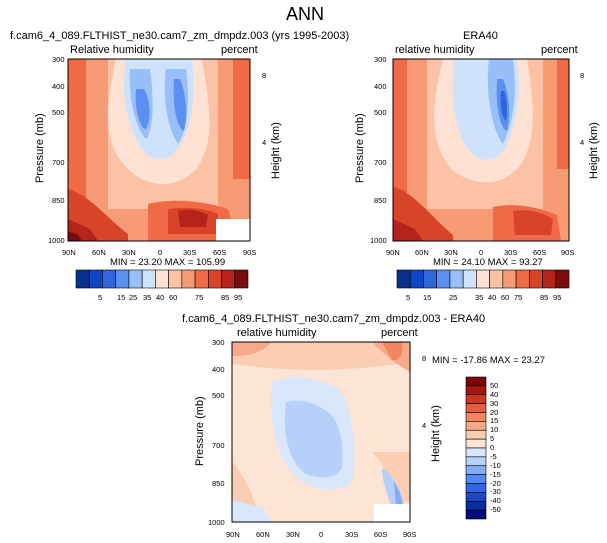  What do you see at coordinates (544, 297) in the screenshot?
I see `panel2-cbar-label: 85` at bounding box center [544, 297].